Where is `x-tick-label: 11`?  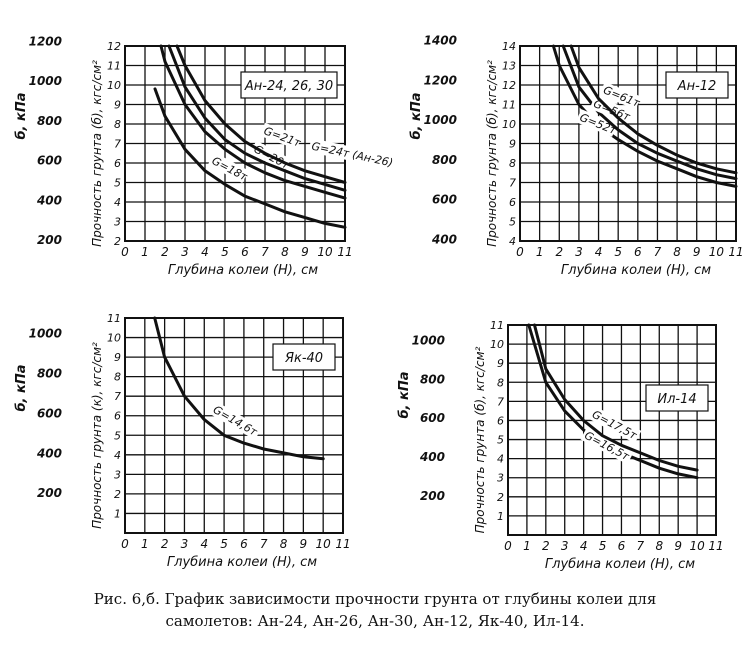 x-tick-label: 11 is located at coordinates (344, 252).